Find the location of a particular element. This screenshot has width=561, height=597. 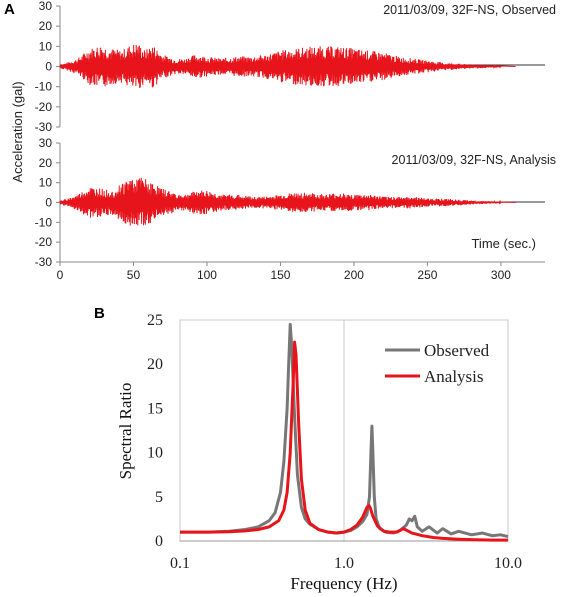

observed-waveform is located at coordinates (287, 66).